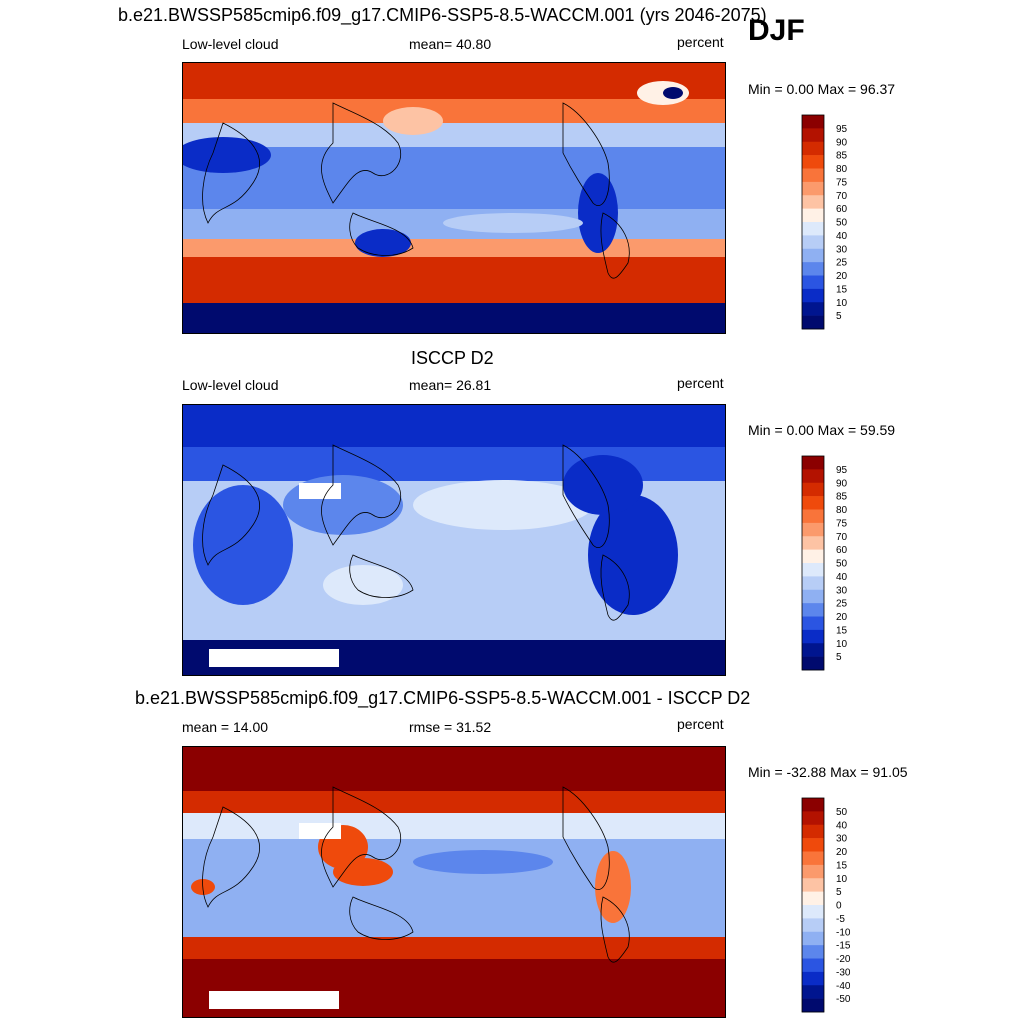 The width and height of the screenshot is (1024, 1024). What do you see at coordinates (843, 972) in the screenshot?
I see `colorbar-tick-label: -30` at bounding box center [843, 972].